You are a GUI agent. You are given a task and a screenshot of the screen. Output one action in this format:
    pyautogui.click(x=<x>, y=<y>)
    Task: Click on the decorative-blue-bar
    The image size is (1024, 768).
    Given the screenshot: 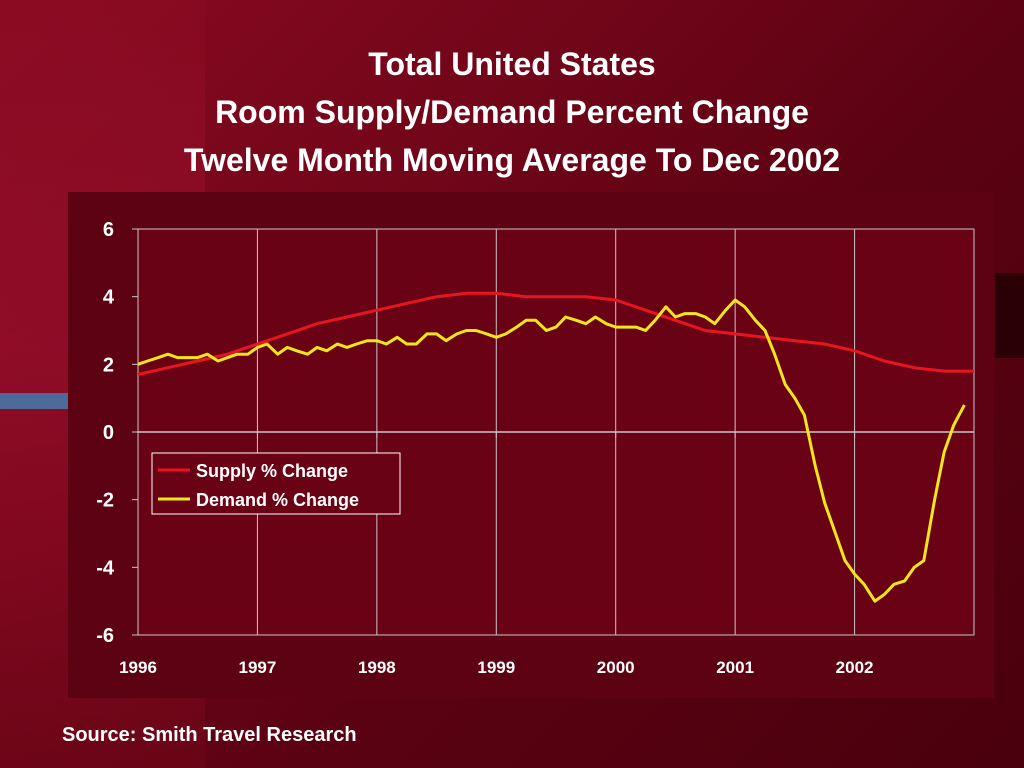 What is the action you would take?
    pyautogui.click(x=34, y=401)
    